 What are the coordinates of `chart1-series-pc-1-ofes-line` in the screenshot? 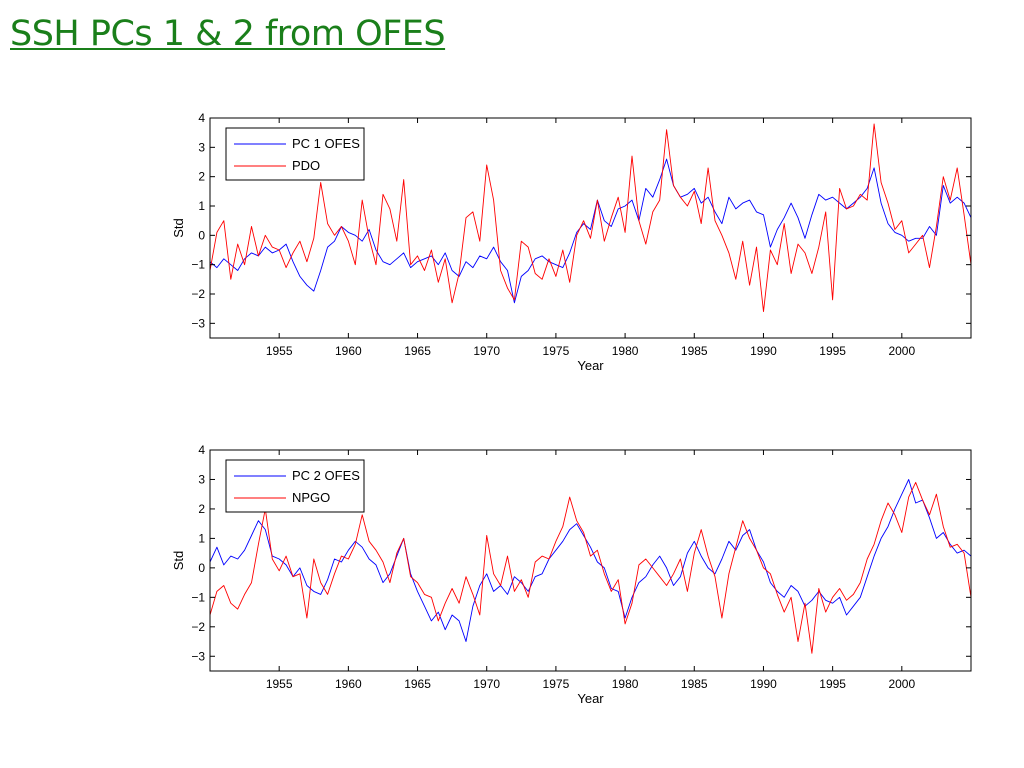 It's located at (590, 231).